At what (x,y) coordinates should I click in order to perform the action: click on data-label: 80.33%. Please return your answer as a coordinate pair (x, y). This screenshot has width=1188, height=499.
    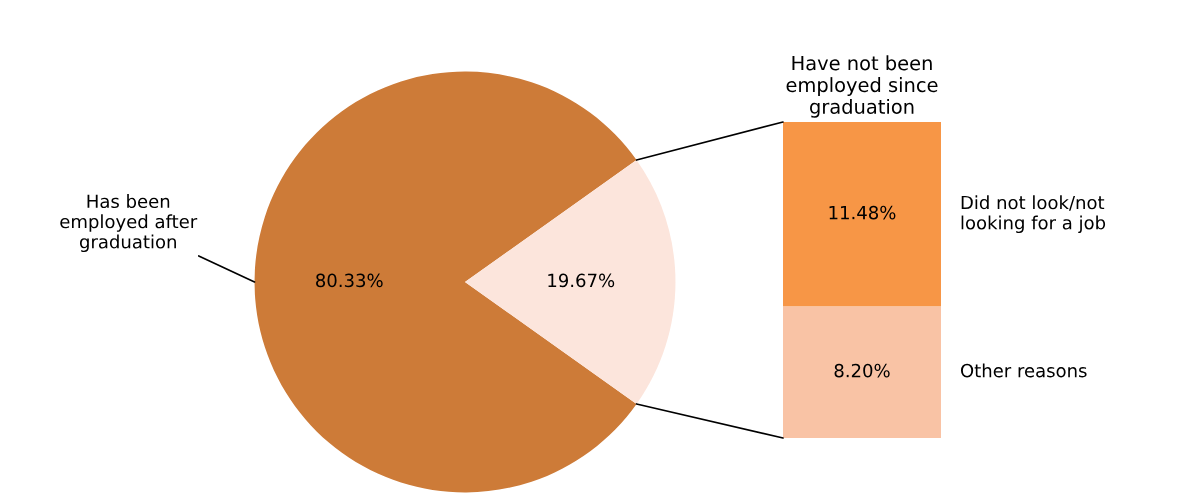
    Looking at the image, I should click on (349, 280).